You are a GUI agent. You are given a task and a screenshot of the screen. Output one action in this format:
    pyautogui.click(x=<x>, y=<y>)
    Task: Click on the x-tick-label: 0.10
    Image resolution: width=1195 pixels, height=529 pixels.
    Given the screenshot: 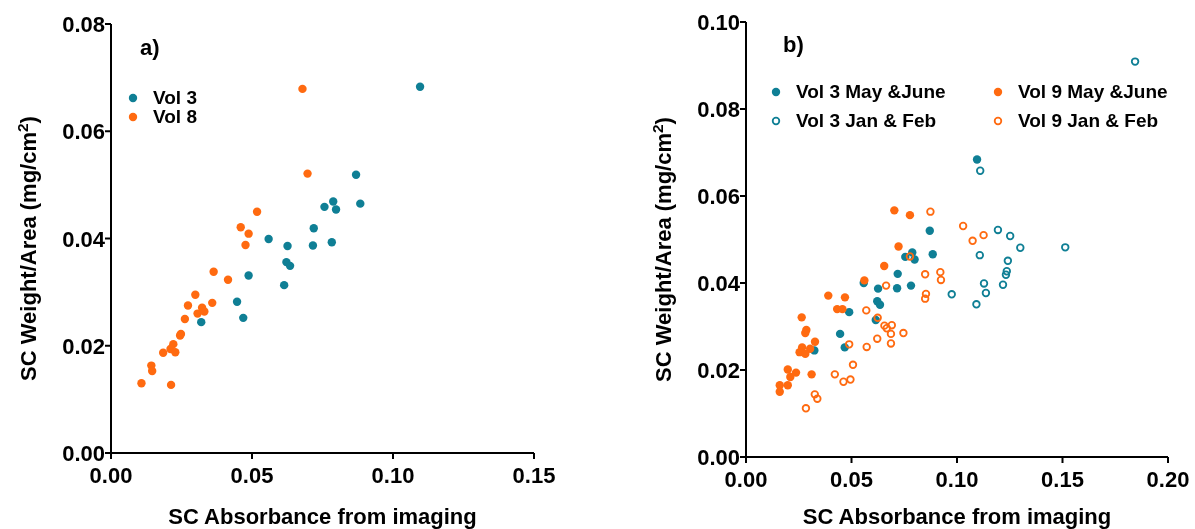 What is the action you would take?
    pyautogui.click(x=957, y=479)
    